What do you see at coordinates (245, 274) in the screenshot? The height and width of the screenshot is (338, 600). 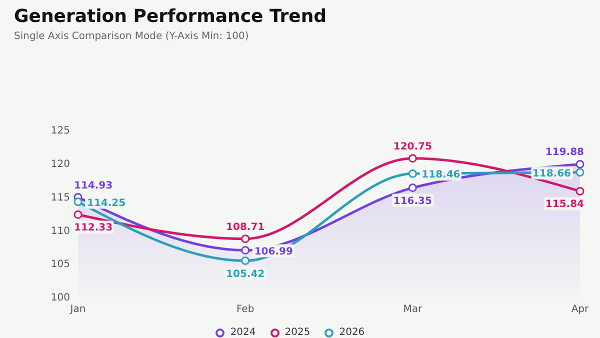 I see `data-label: 105.42` at bounding box center [245, 274].